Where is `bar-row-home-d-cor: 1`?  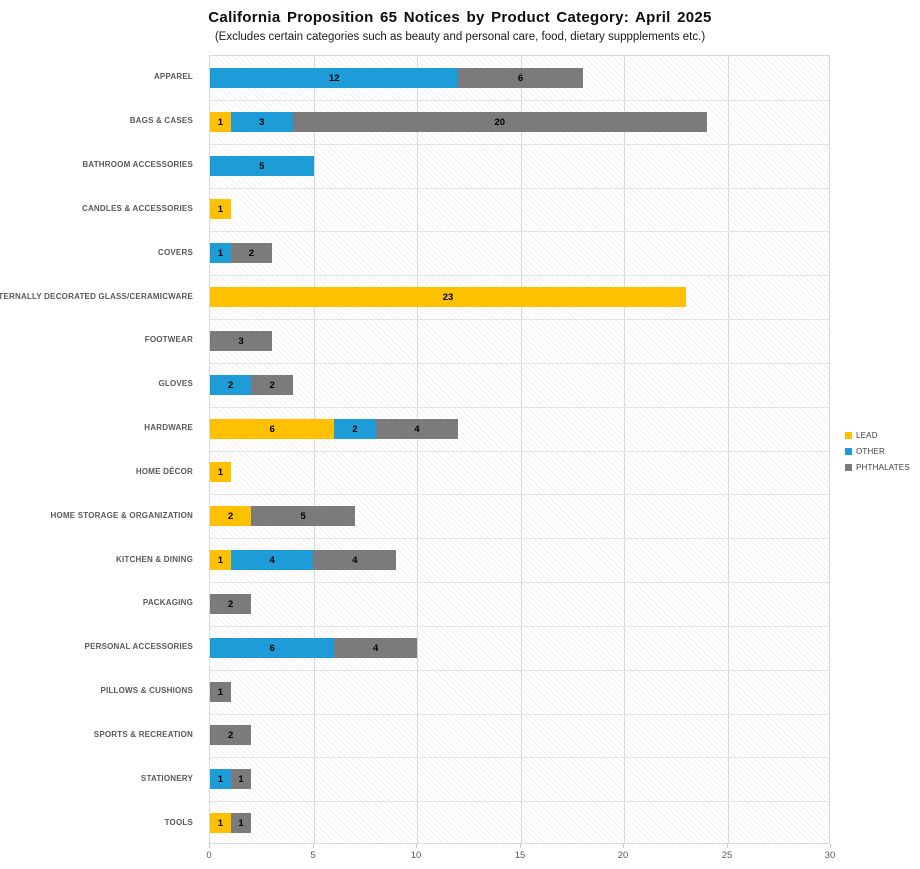 bar-row-home-d-cor: 1 is located at coordinates (220, 472).